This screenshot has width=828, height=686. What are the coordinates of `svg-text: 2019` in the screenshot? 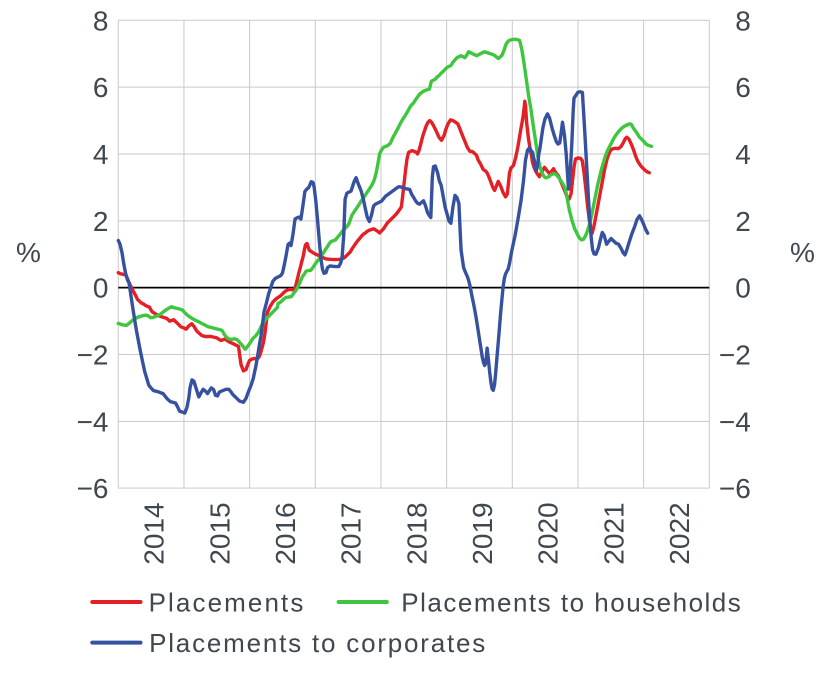 It's located at (482, 533).